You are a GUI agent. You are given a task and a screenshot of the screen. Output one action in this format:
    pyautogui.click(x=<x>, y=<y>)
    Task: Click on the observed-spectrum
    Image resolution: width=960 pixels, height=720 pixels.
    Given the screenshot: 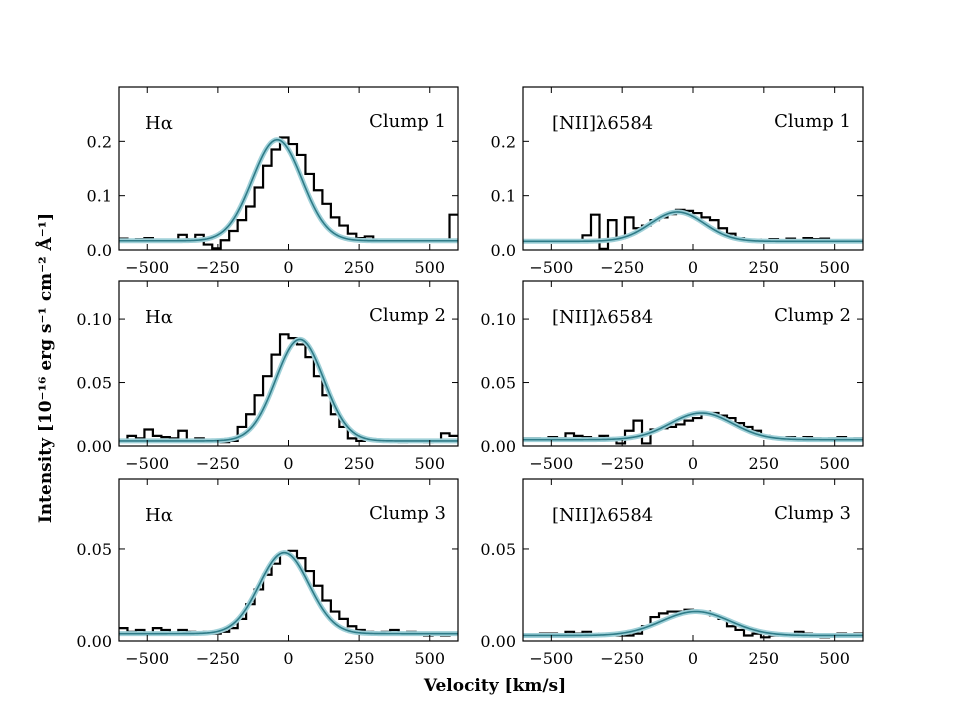 What is the action you would take?
    pyautogui.click(x=288, y=593)
    